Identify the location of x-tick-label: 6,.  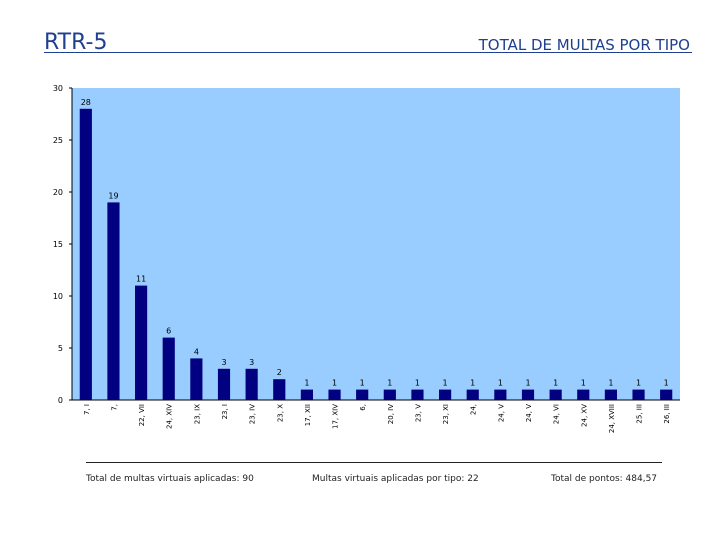
(363, 407).